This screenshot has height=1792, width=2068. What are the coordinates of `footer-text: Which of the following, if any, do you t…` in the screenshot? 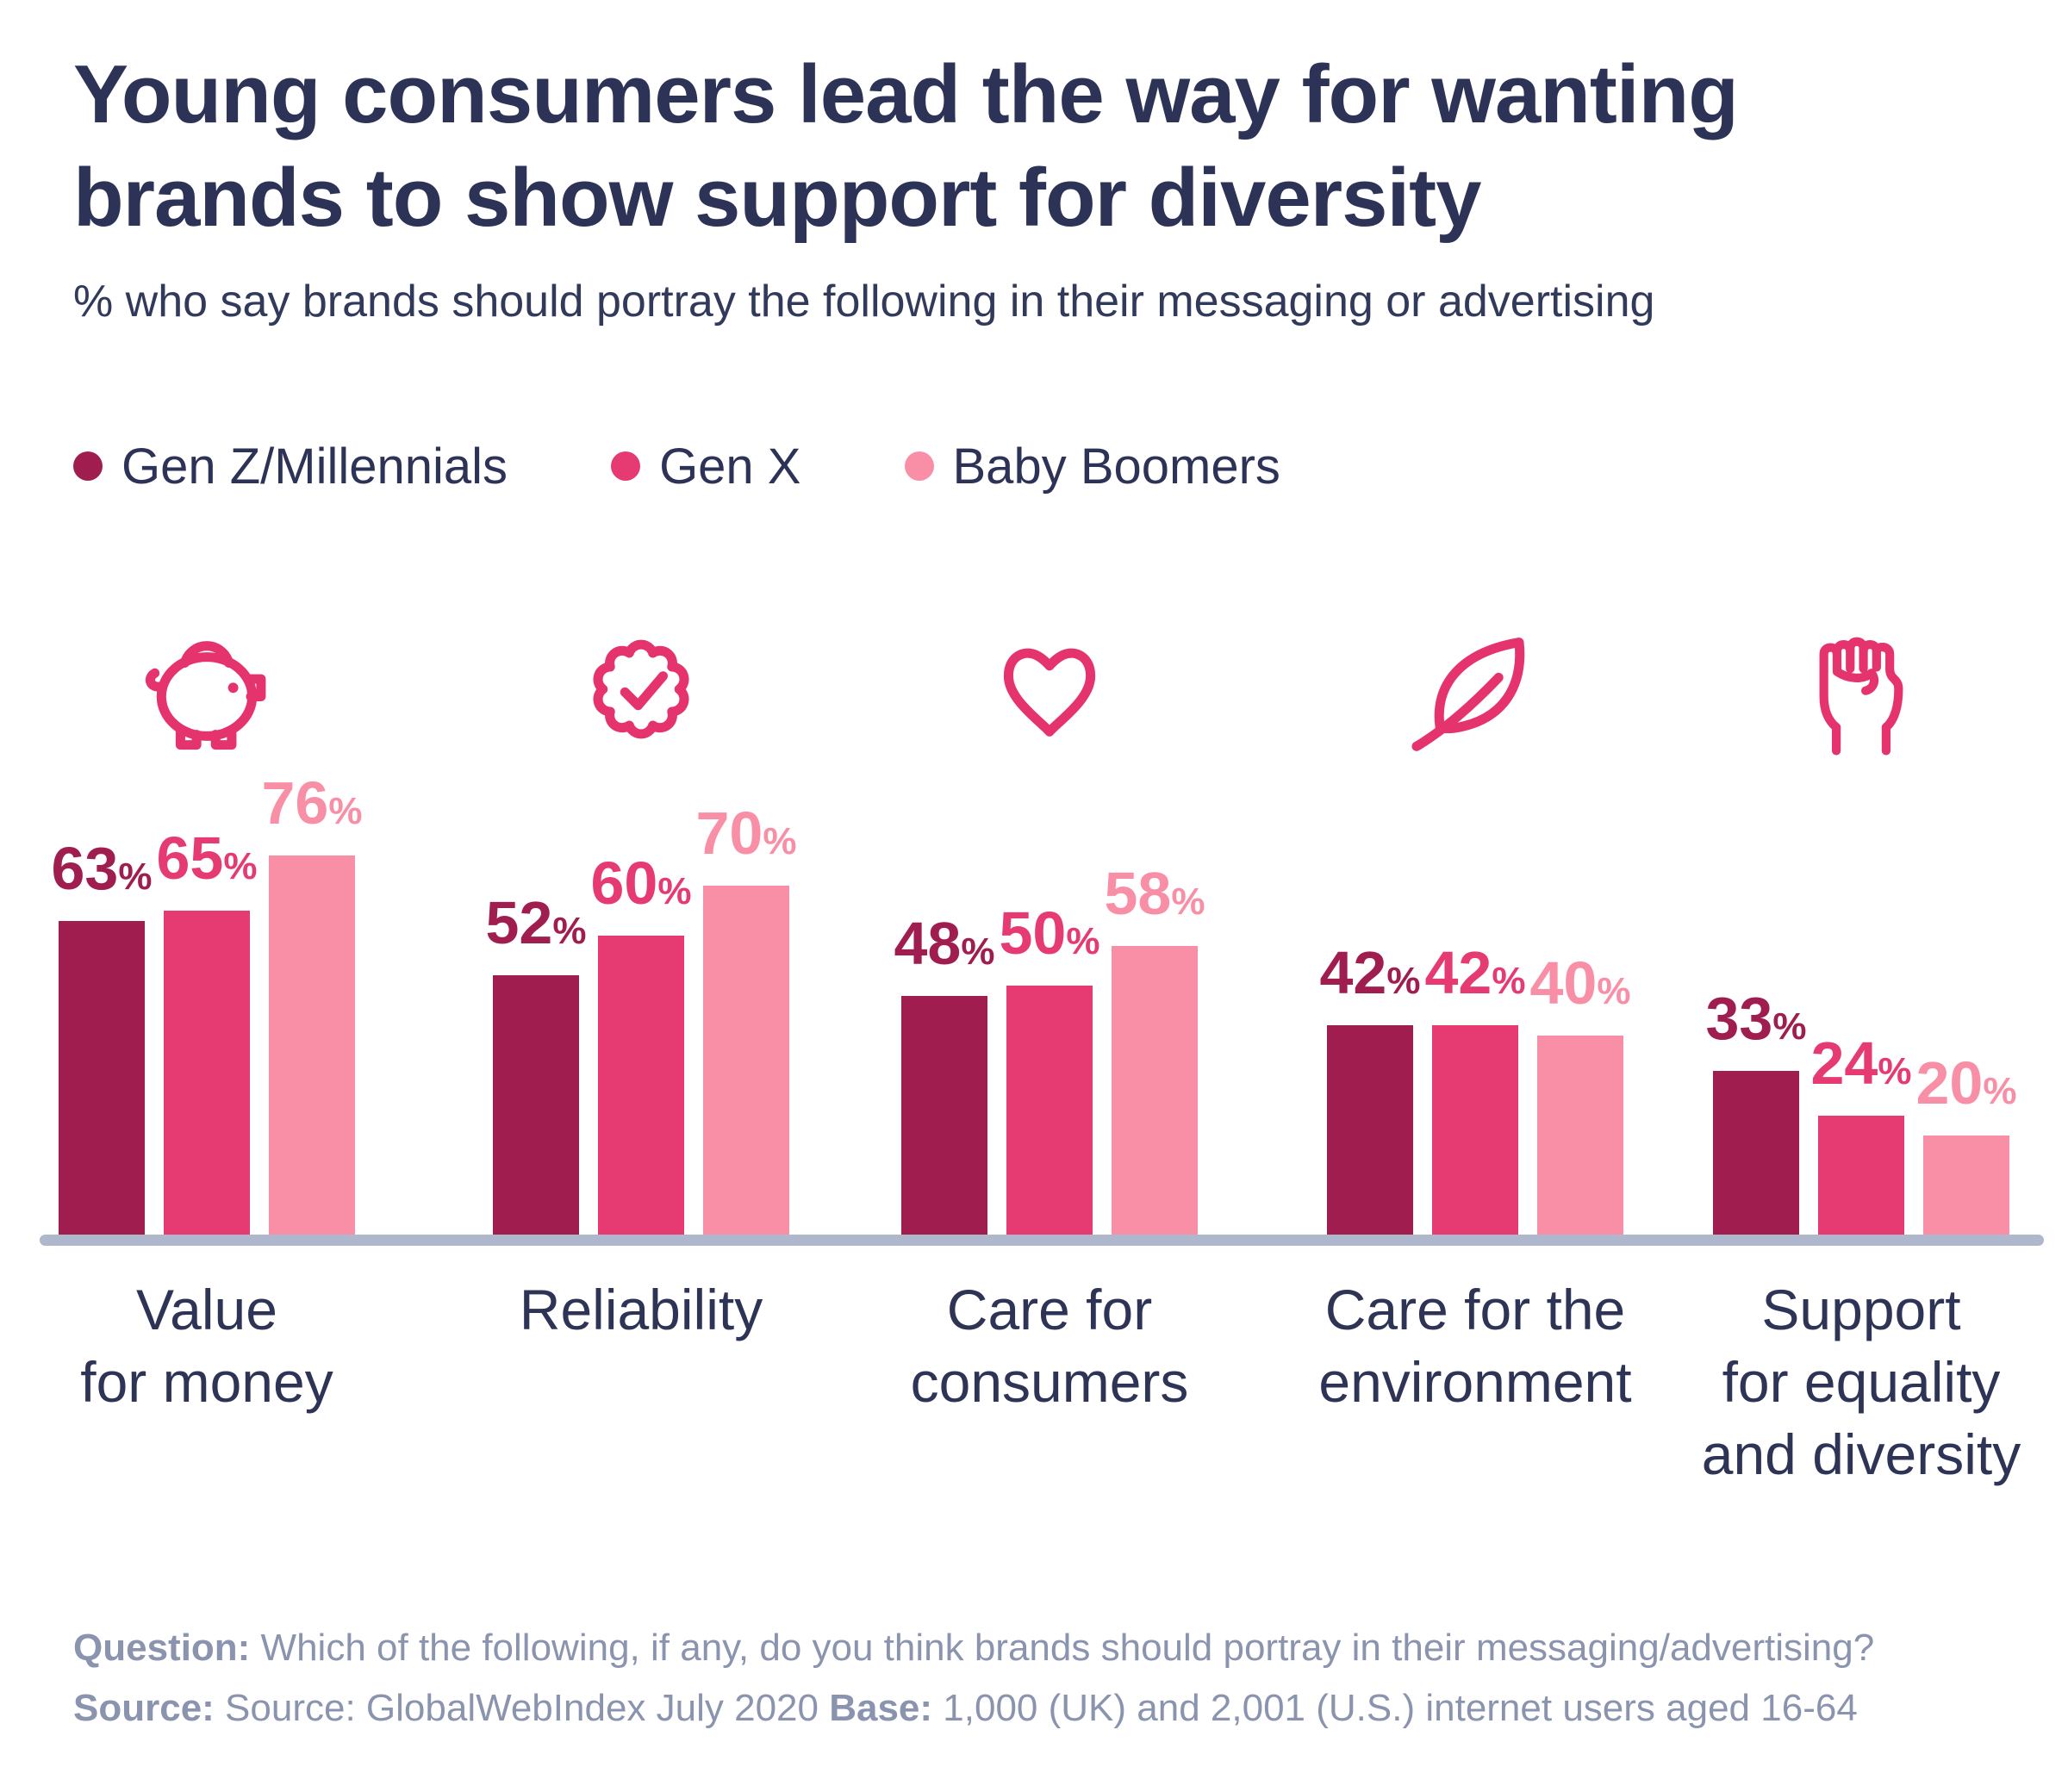 It's located at (1062, 1648).